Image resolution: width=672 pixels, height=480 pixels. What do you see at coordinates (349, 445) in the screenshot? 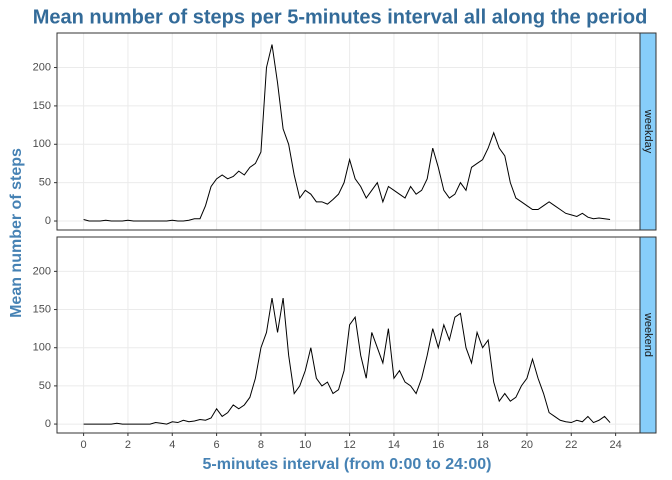
I see `x-tick-label: 12` at bounding box center [349, 445].